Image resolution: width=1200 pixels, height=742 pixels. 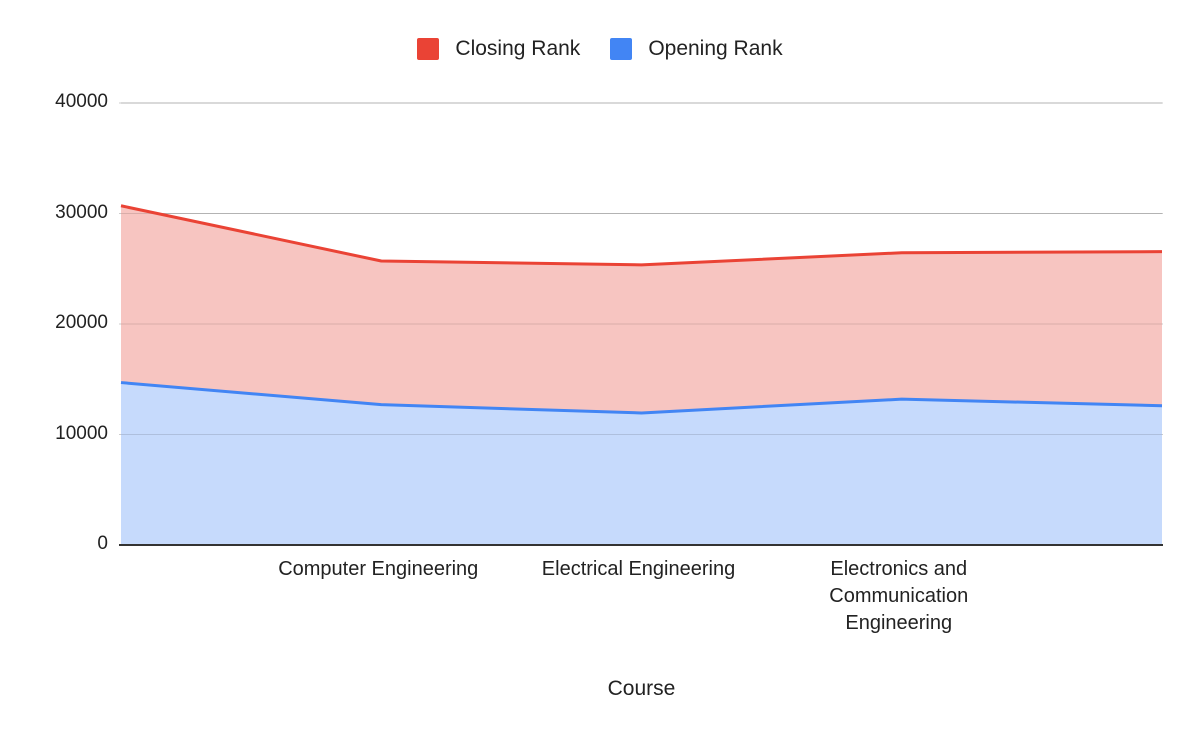 What do you see at coordinates (715, 48) in the screenshot?
I see `legend-label-opening-rank: Opening Rank` at bounding box center [715, 48].